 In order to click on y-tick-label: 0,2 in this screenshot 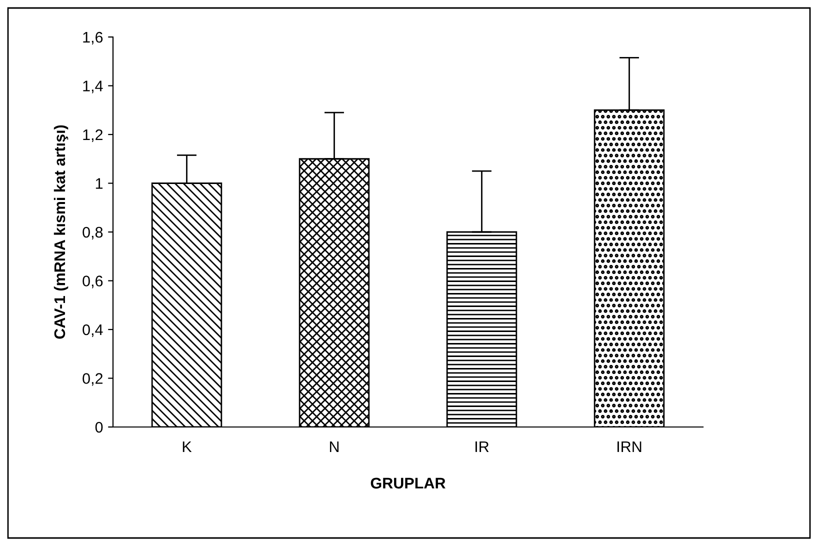, I will do `click(92, 379)`.